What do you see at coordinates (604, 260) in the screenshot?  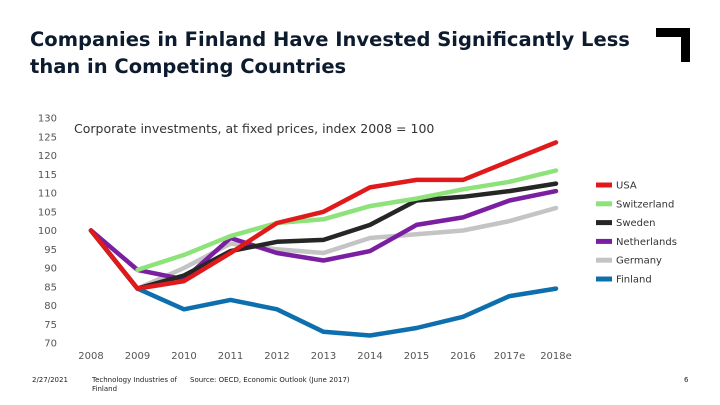 I see `legend-swatch-germany` at bounding box center [604, 260].